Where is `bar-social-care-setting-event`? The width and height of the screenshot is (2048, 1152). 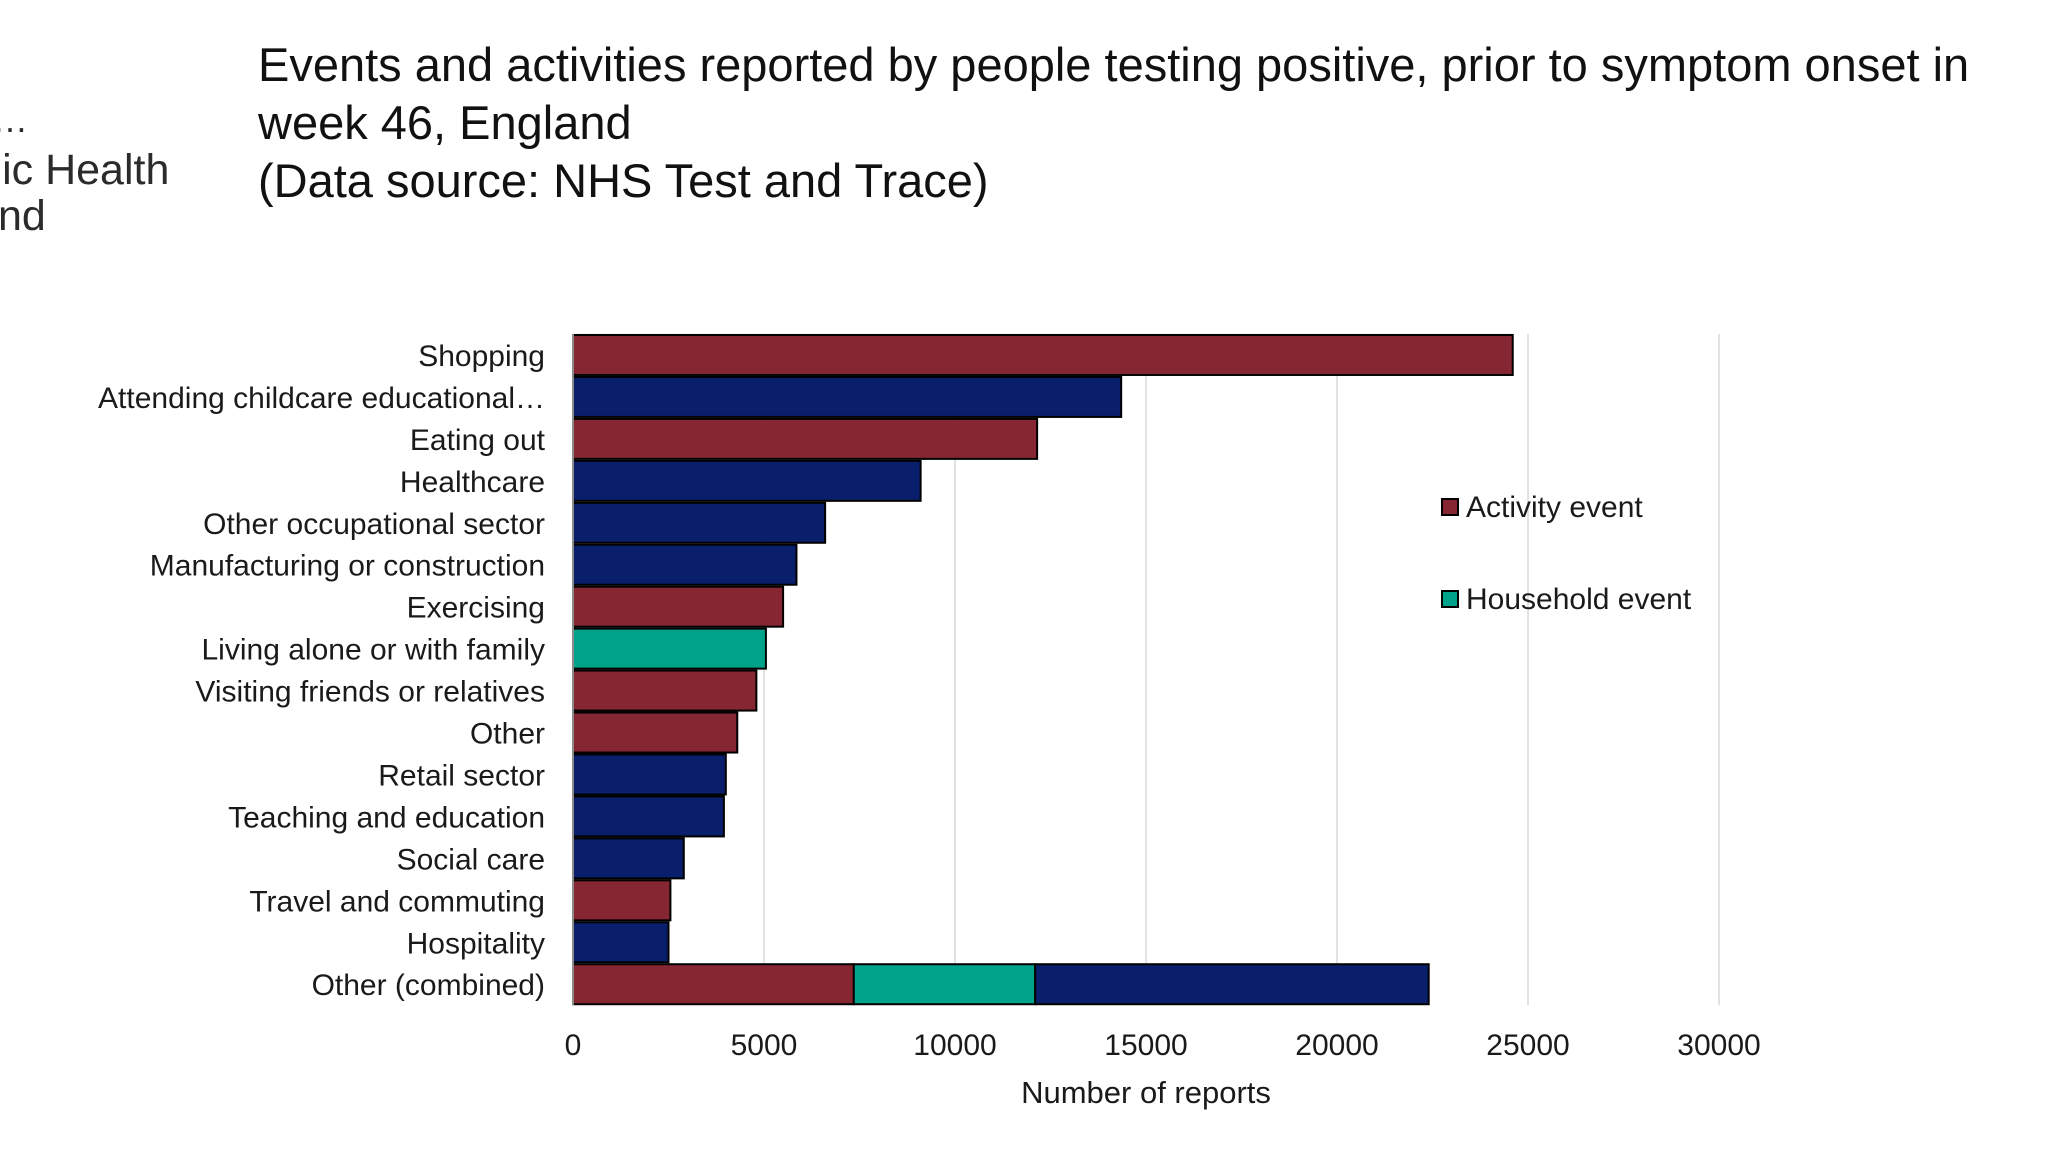
bar-social-care-setting-event is located at coordinates (628, 858).